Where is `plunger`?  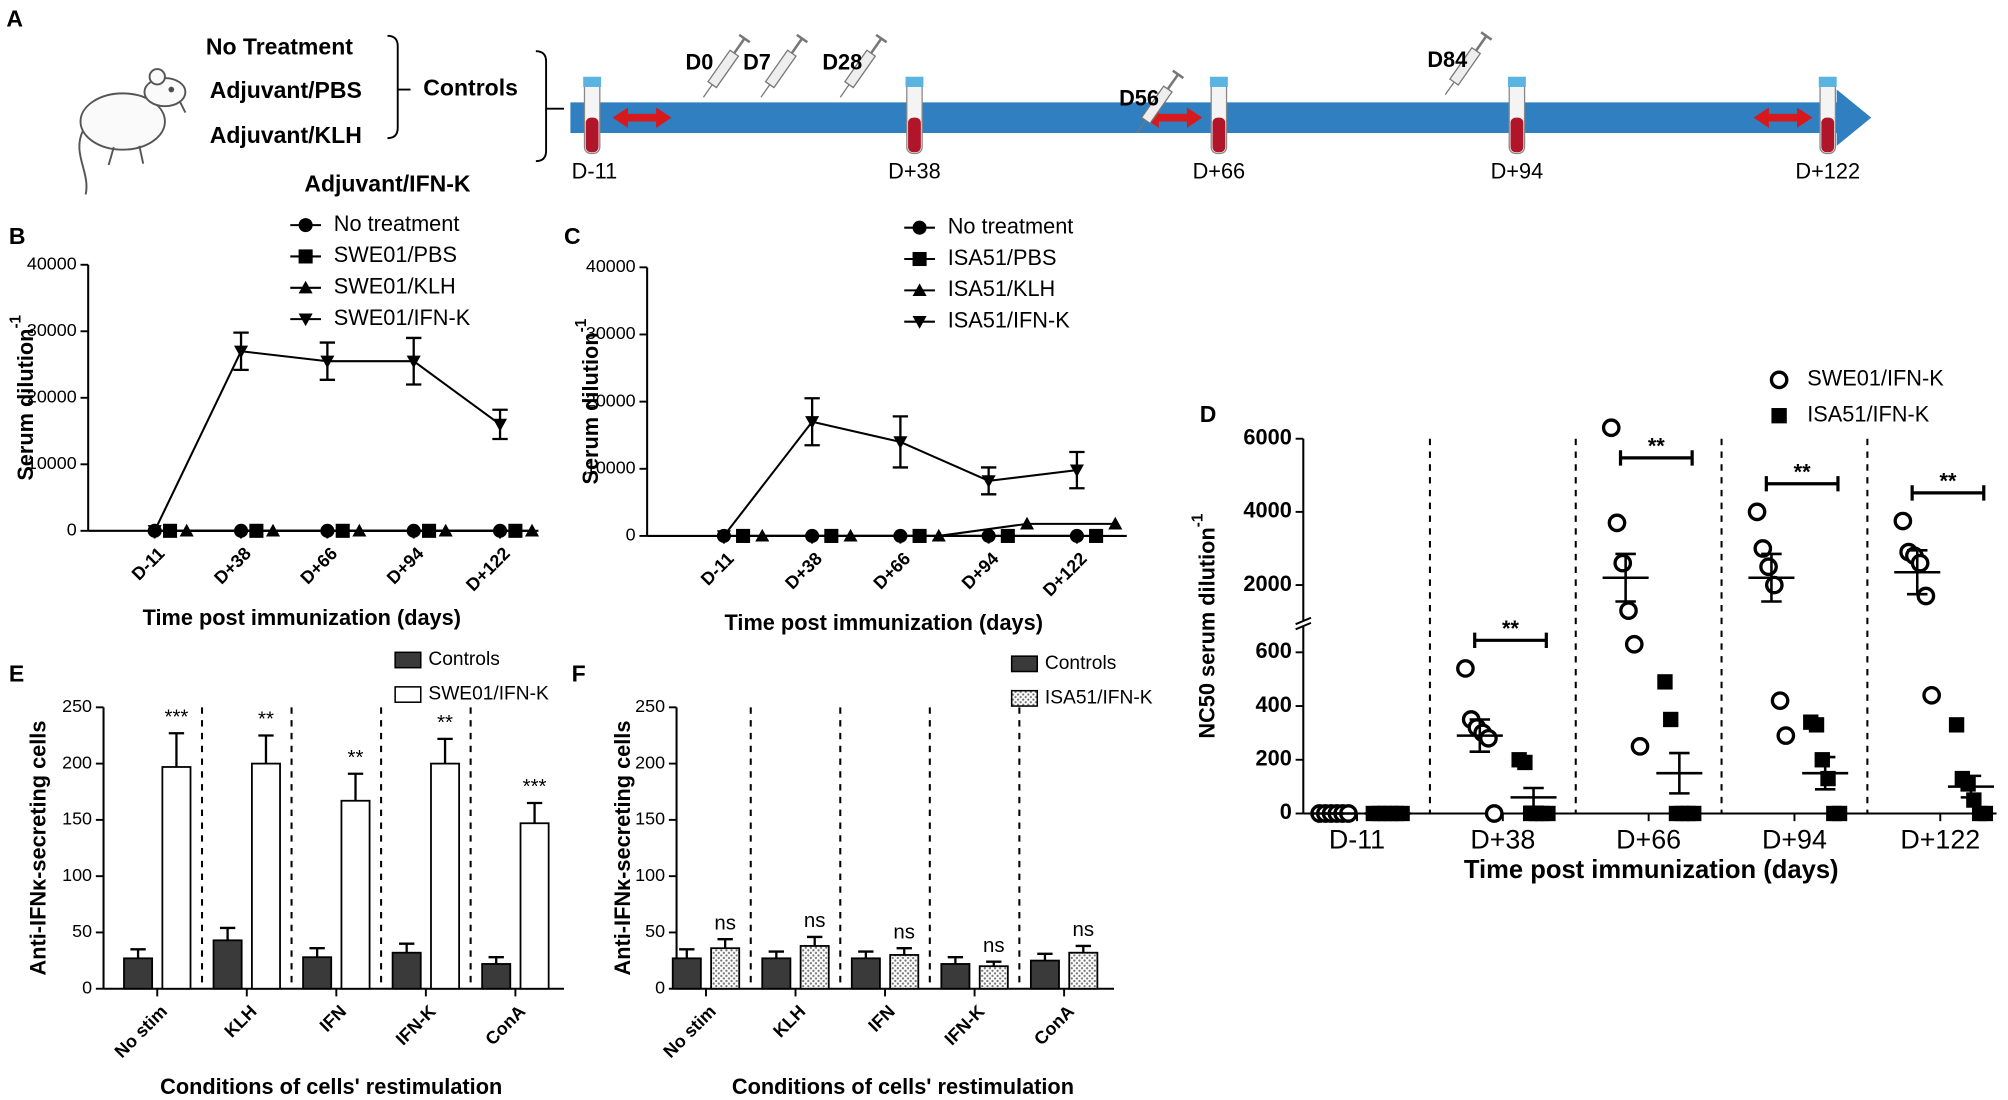
plunger is located at coordinates (797, 45).